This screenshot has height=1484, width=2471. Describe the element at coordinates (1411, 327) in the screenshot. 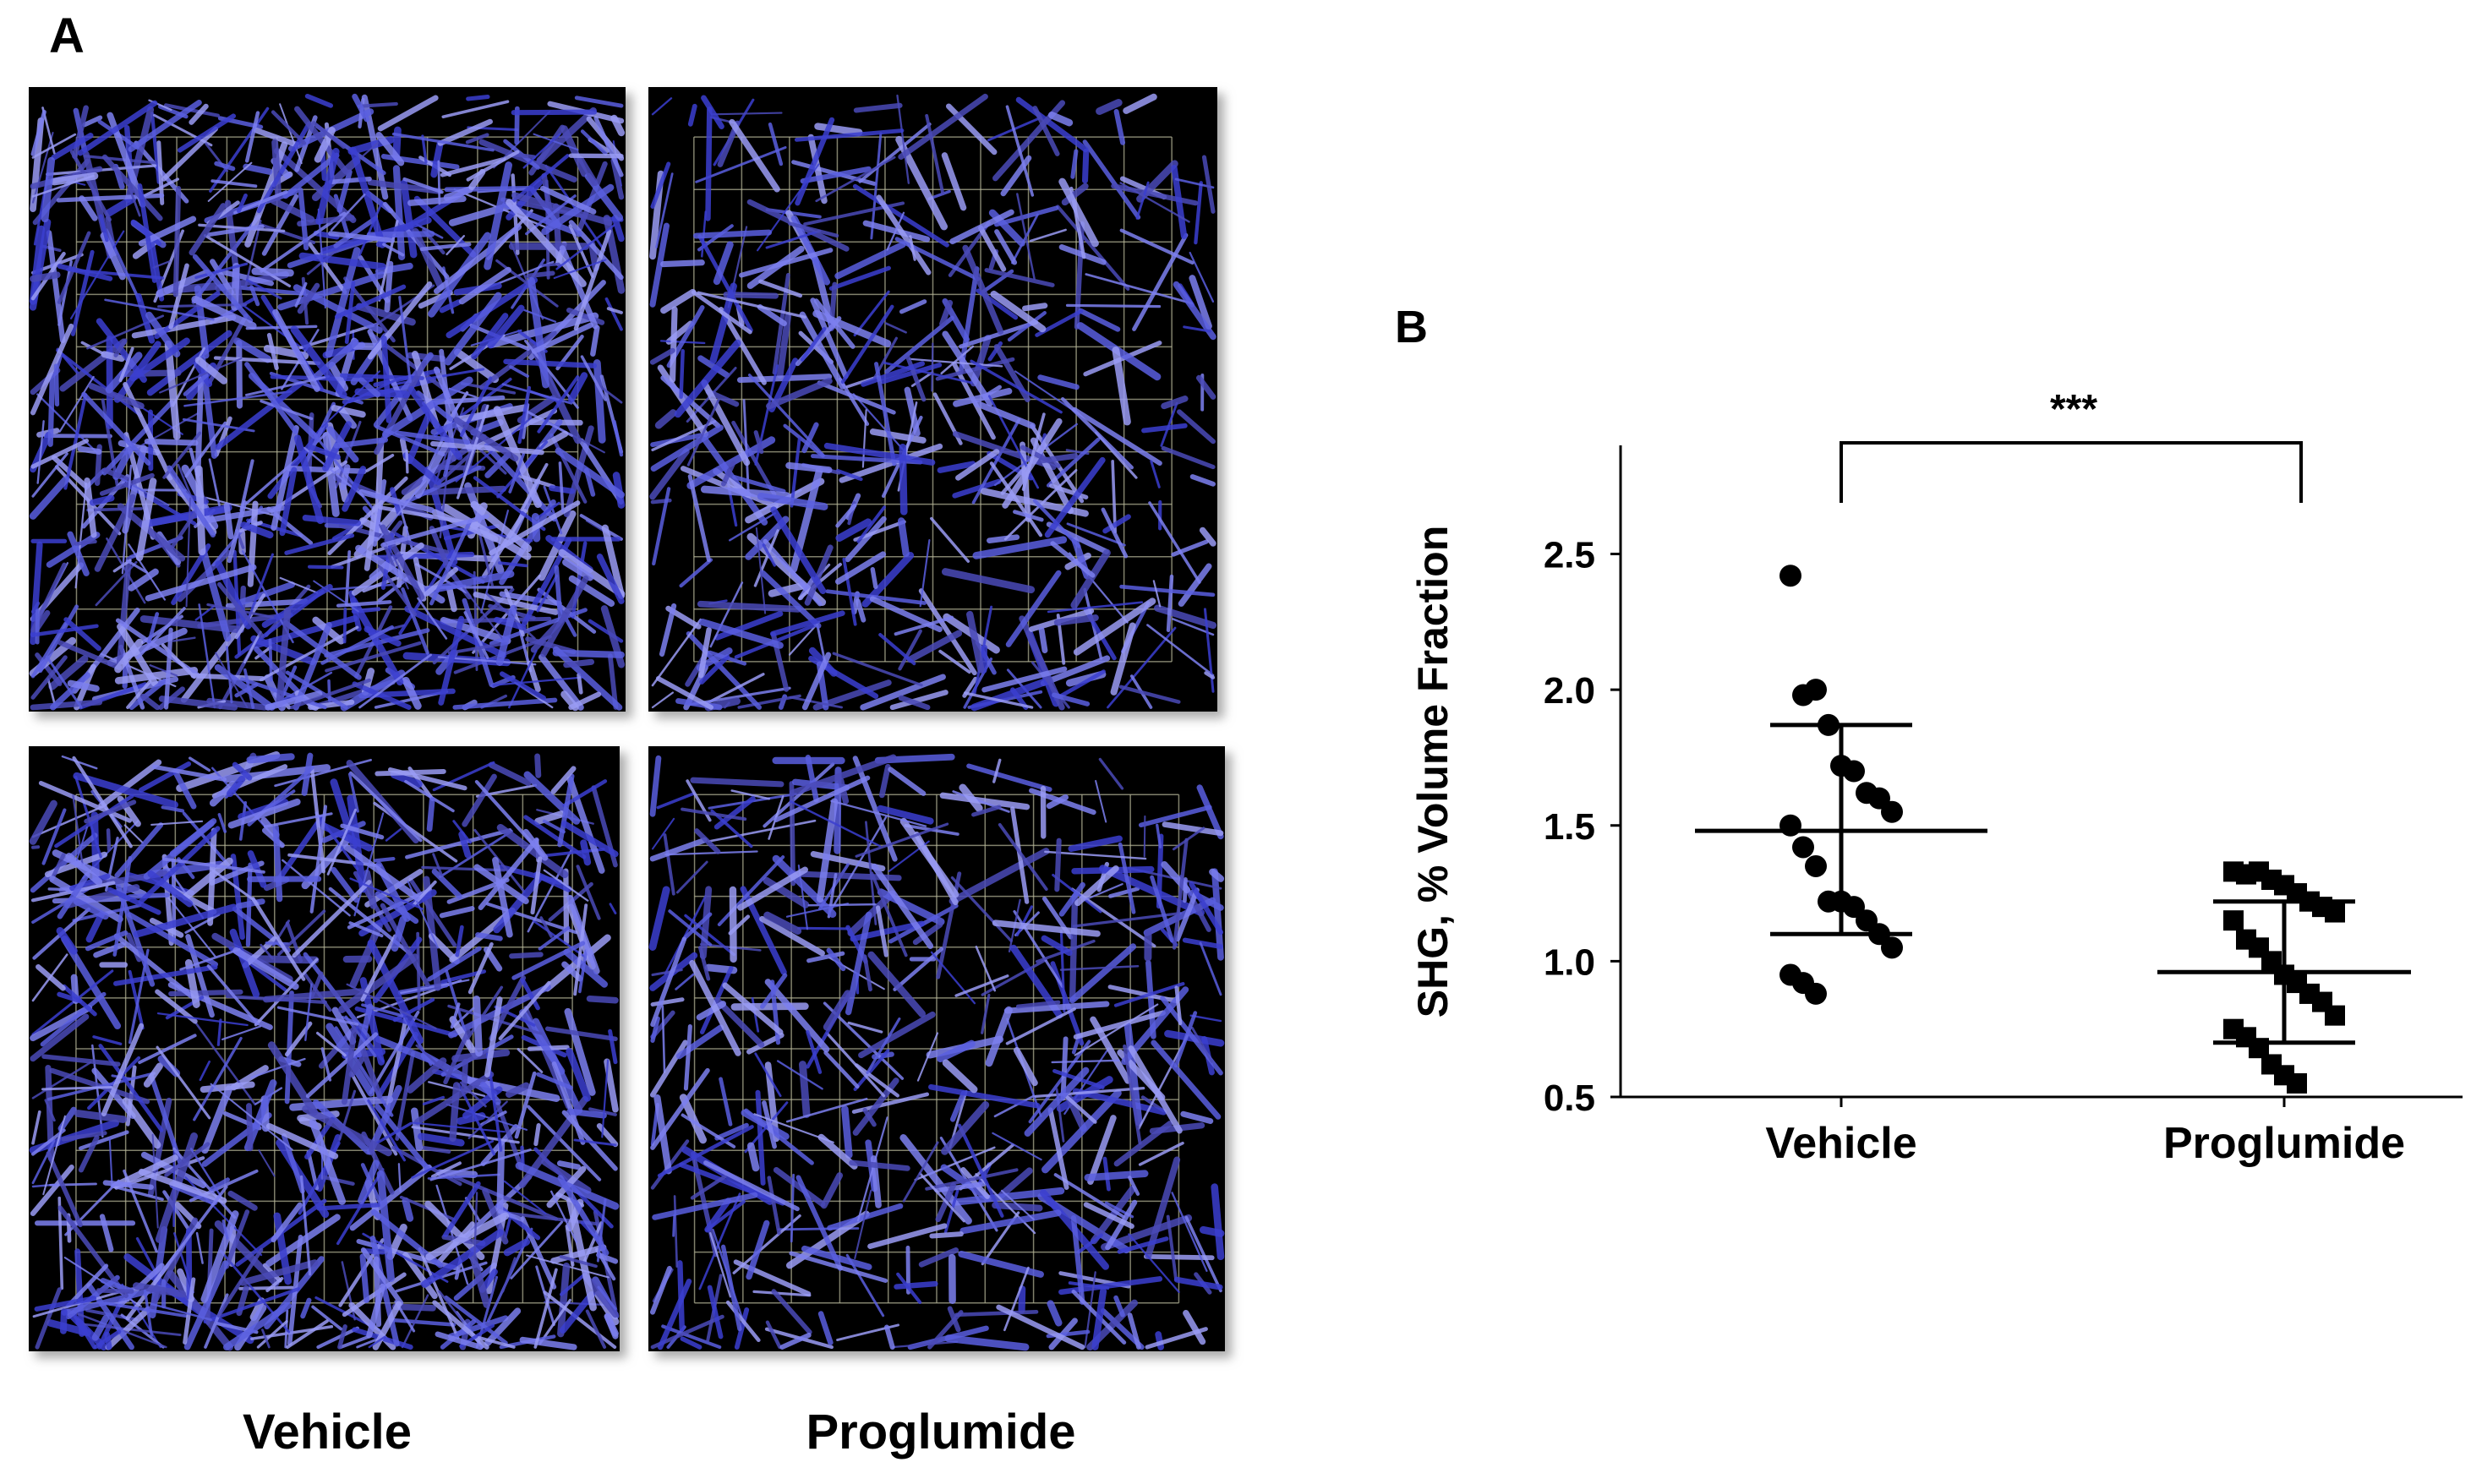

I see `panel-label: B` at that location.